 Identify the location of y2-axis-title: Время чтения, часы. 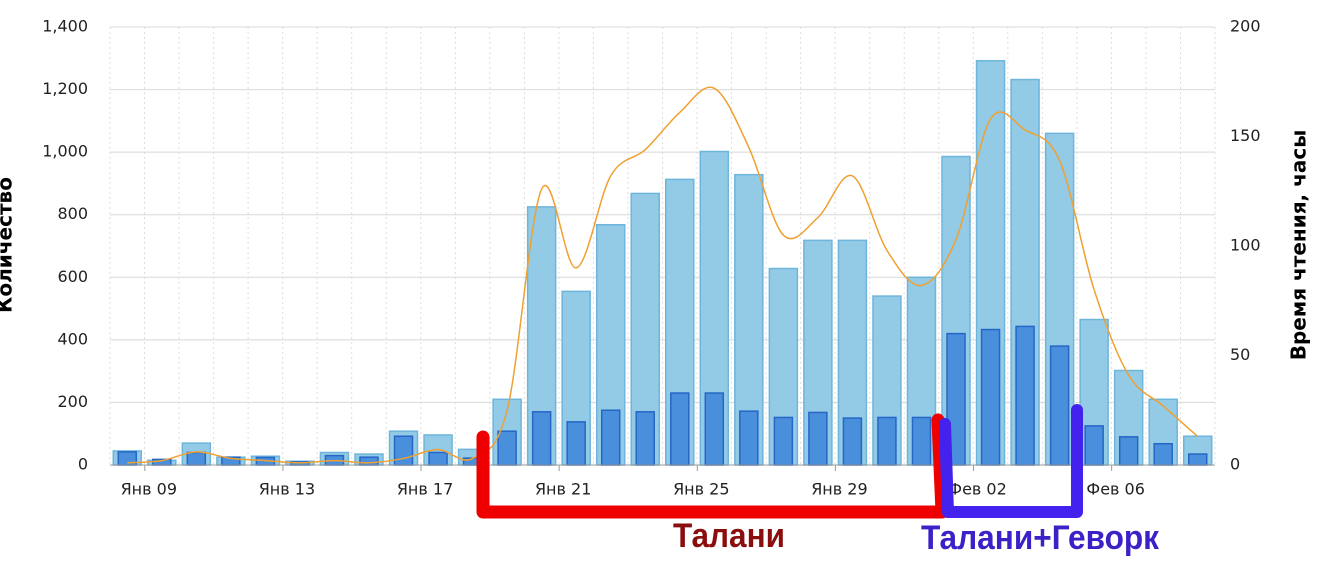
(1299, 245).